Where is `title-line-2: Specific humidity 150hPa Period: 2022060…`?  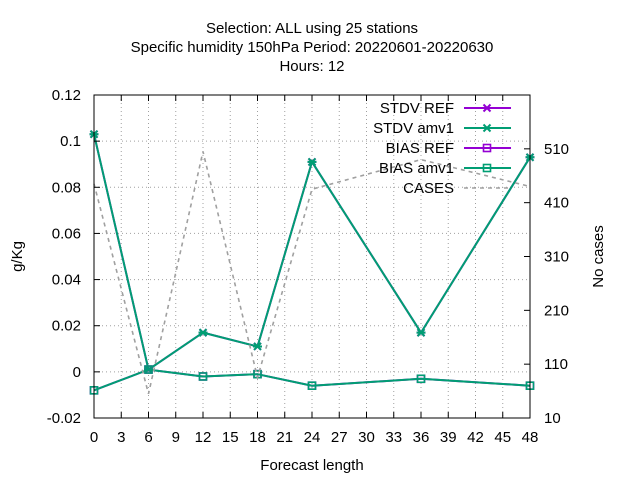
title-line-2: Specific humidity 150hPa Period: 2022060… is located at coordinates (312, 47).